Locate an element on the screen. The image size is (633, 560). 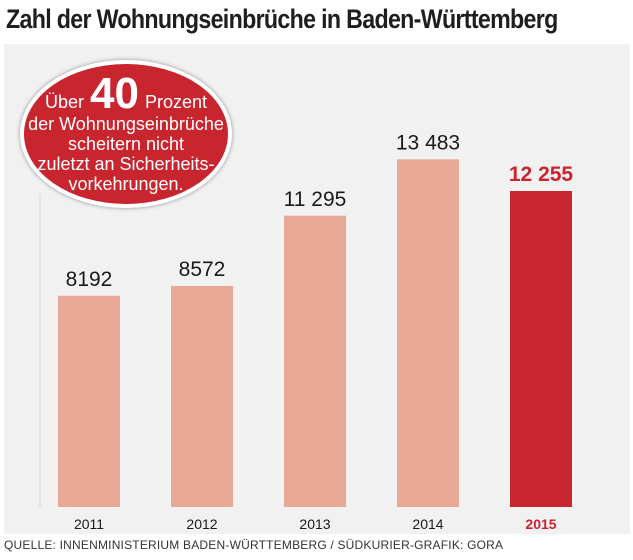
value-label-2015: 12 255 is located at coordinates (541, 174).